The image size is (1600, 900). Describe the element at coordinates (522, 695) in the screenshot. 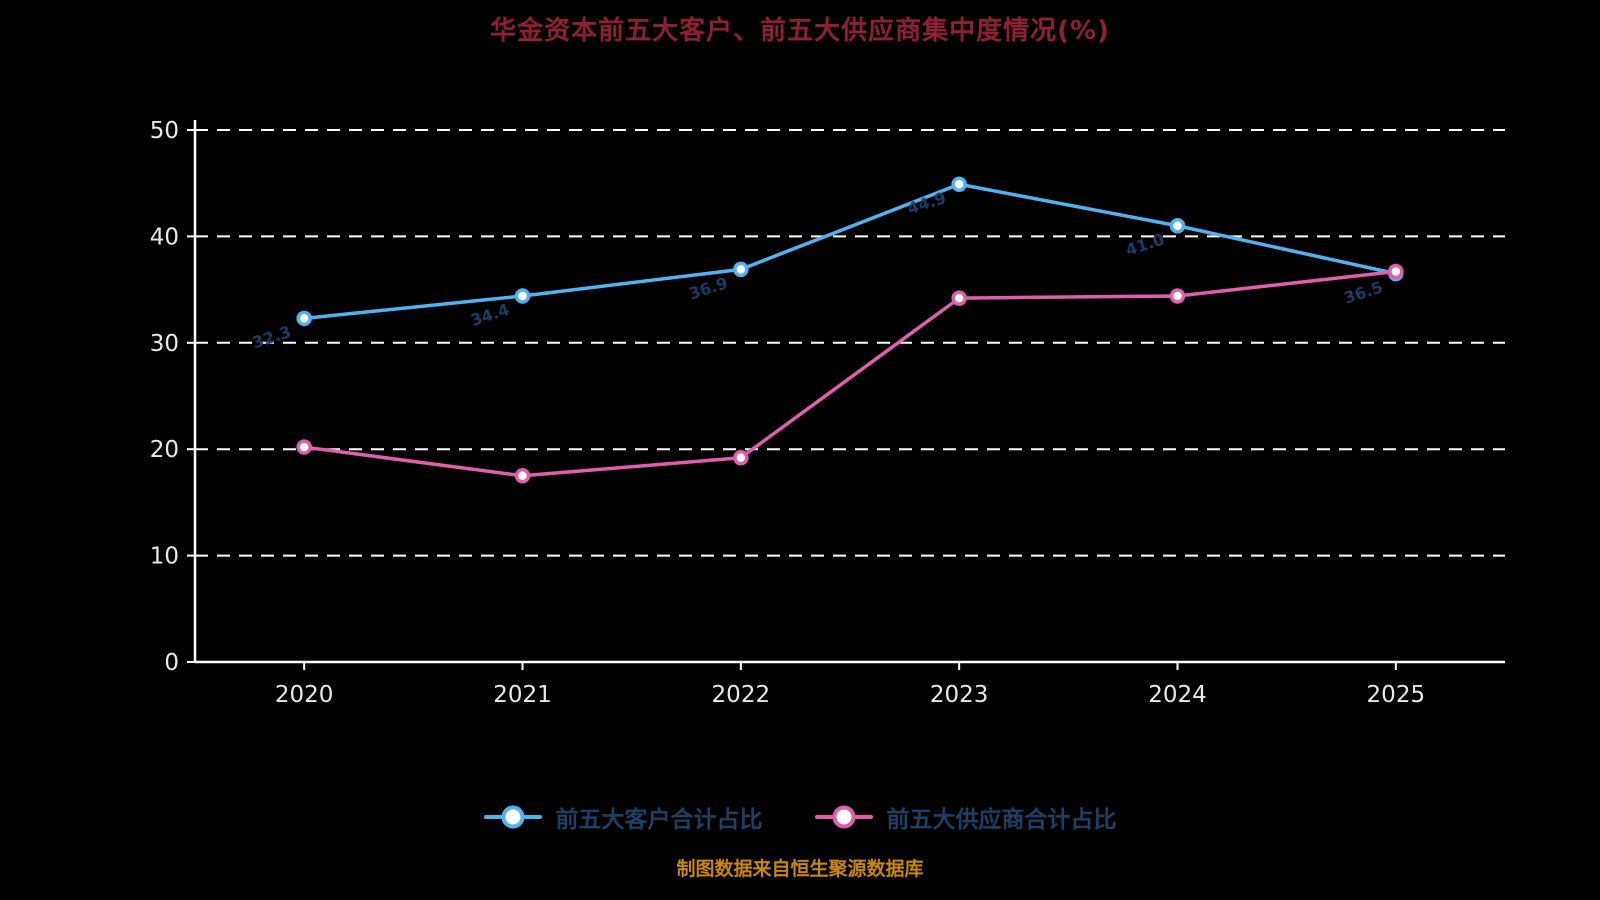

I see `x-tick-label: 2021` at that location.